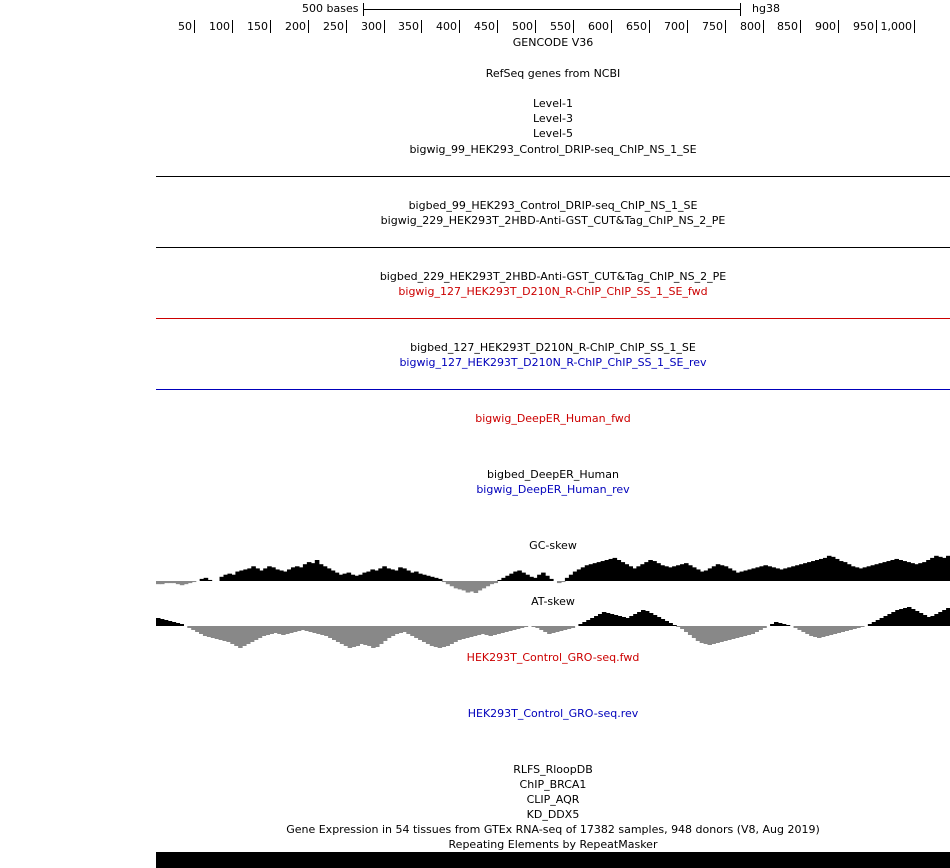  Describe the element at coordinates (553, 42) in the screenshot. I see `track-gencode: GENCODE V36` at that location.